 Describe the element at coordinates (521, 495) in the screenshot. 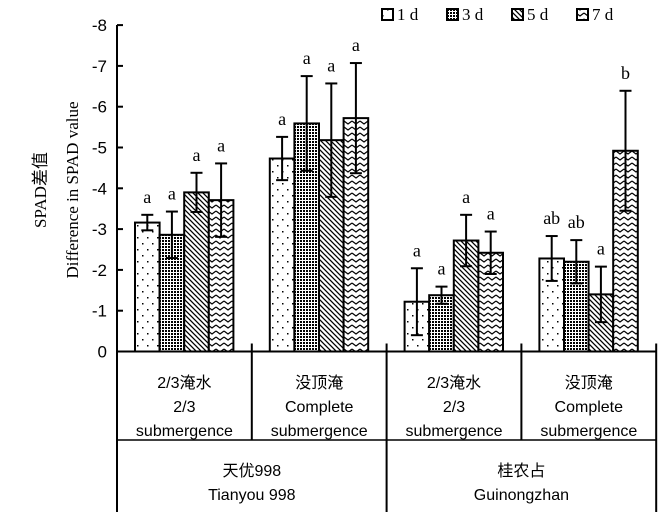

I see `variety-label-en: Guinongzhan` at that location.